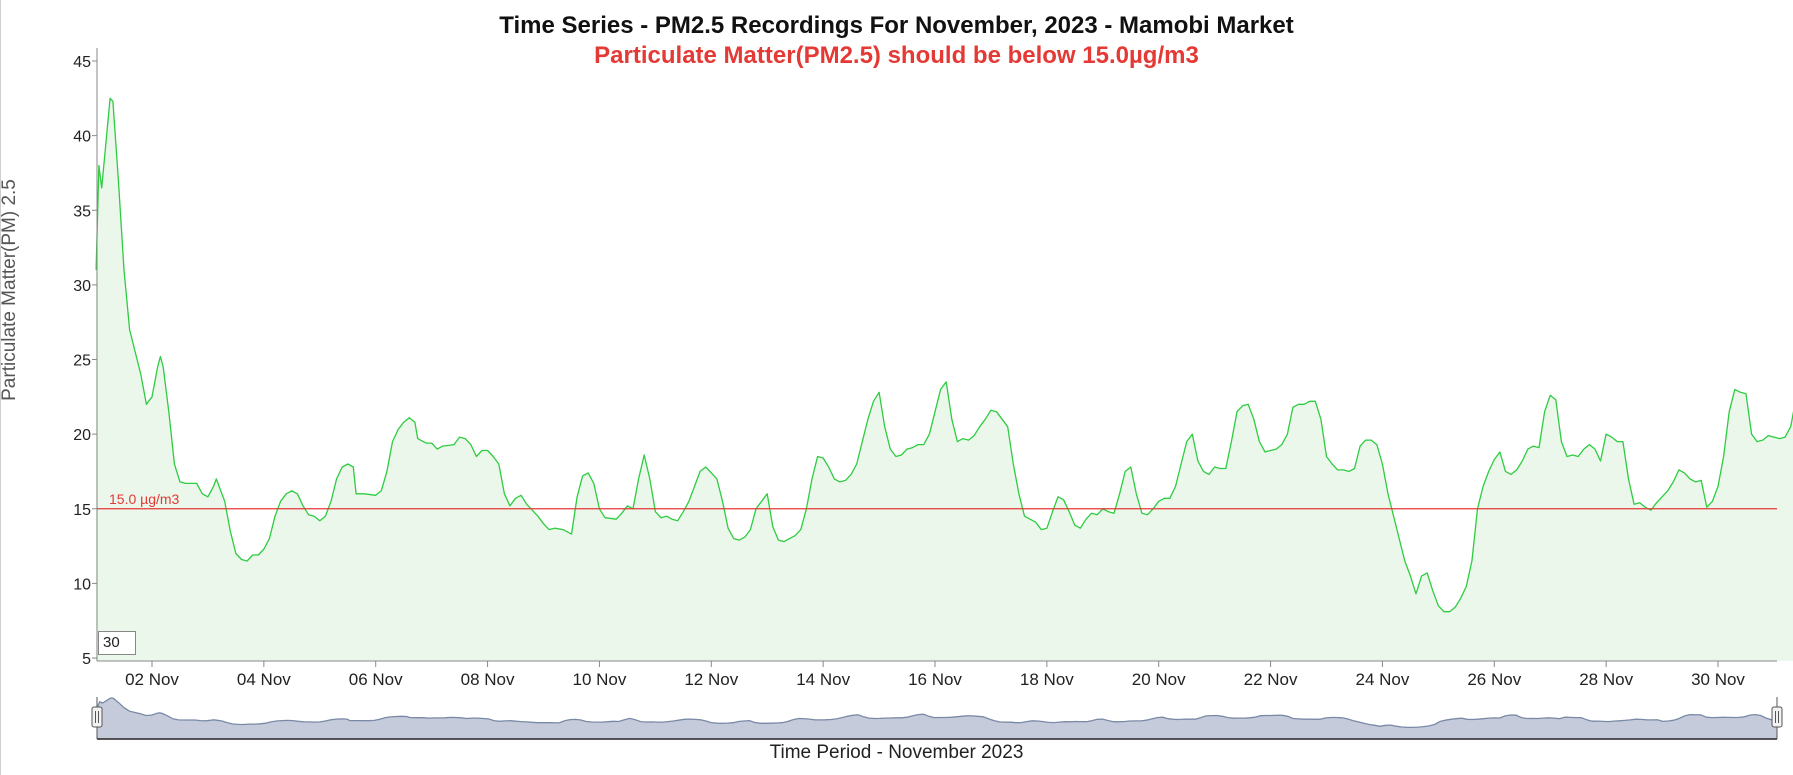 This screenshot has width=1793, height=775. Describe the element at coordinates (711, 679) in the screenshot. I see `x-tick-label: 12 Nov` at that location.